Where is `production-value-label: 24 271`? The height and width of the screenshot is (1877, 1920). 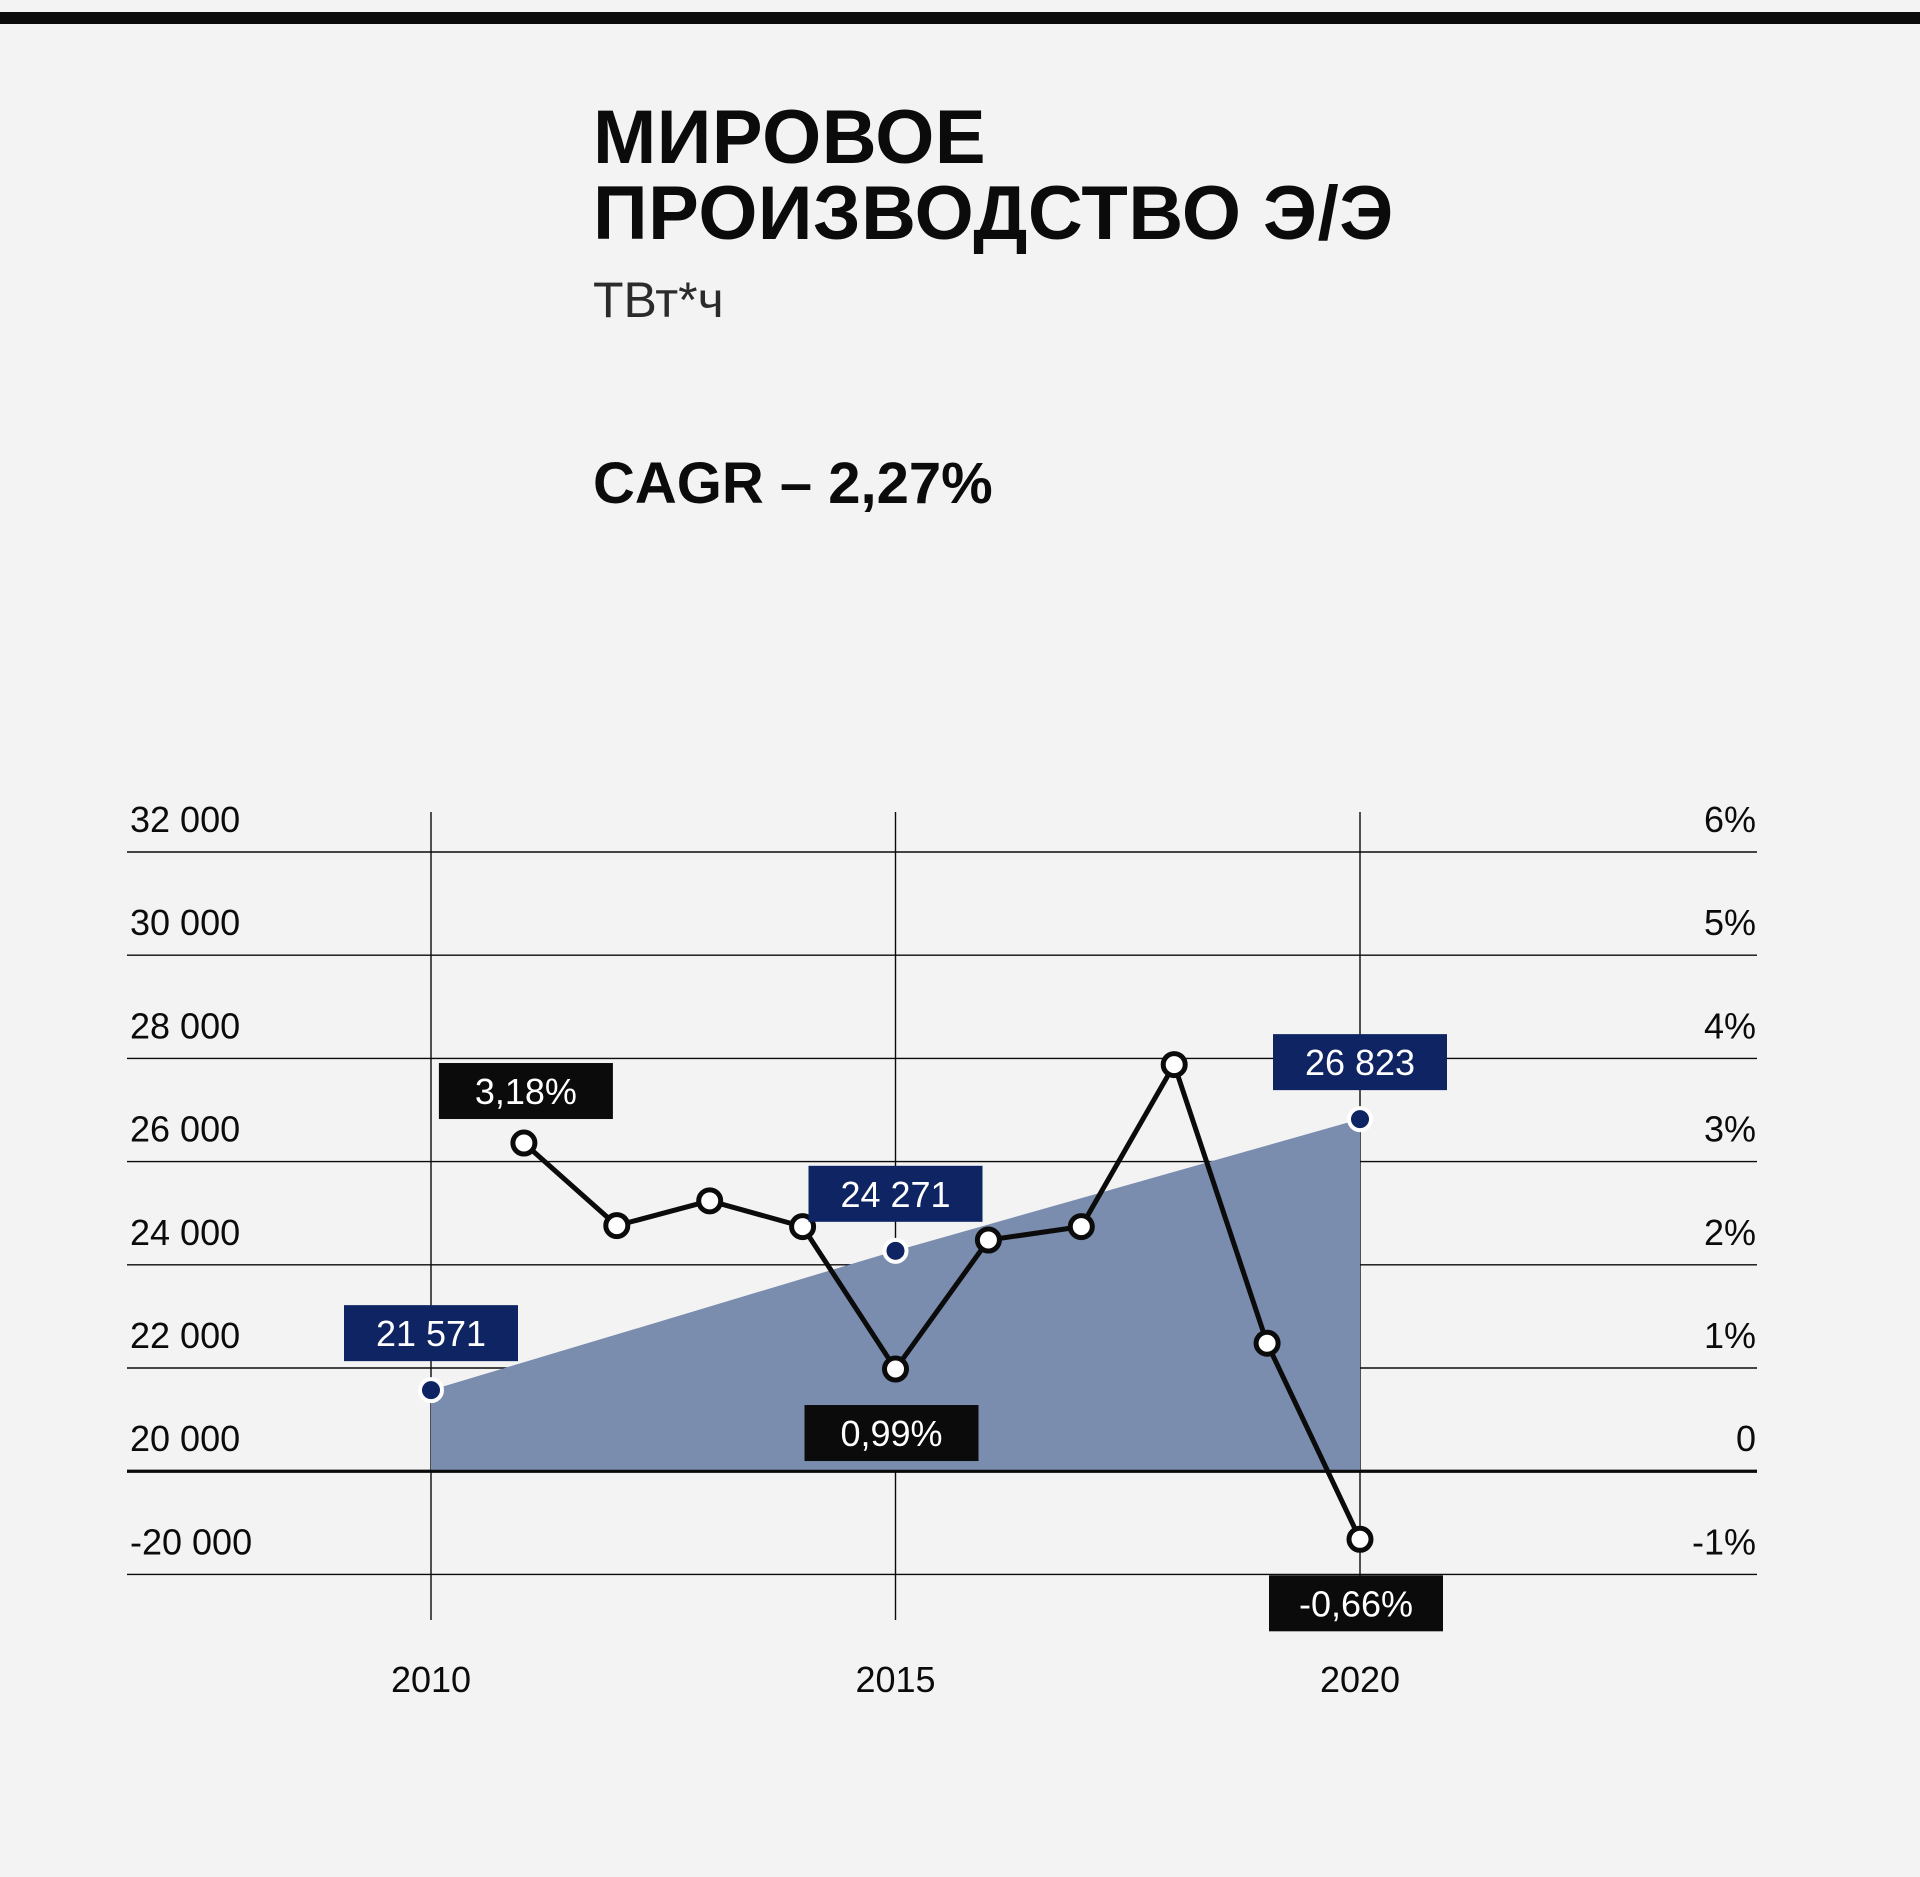 production-value-label: 24 271 is located at coordinates (895, 1194).